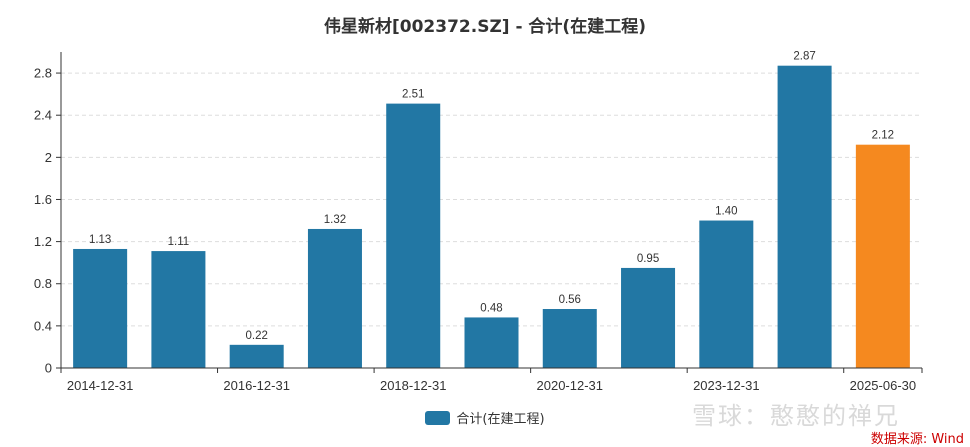 The width and height of the screenshot is (970, 447). Describe the element at coordinates (413, 95) in the screenshot. I see `data-label: 2.51` at that location.